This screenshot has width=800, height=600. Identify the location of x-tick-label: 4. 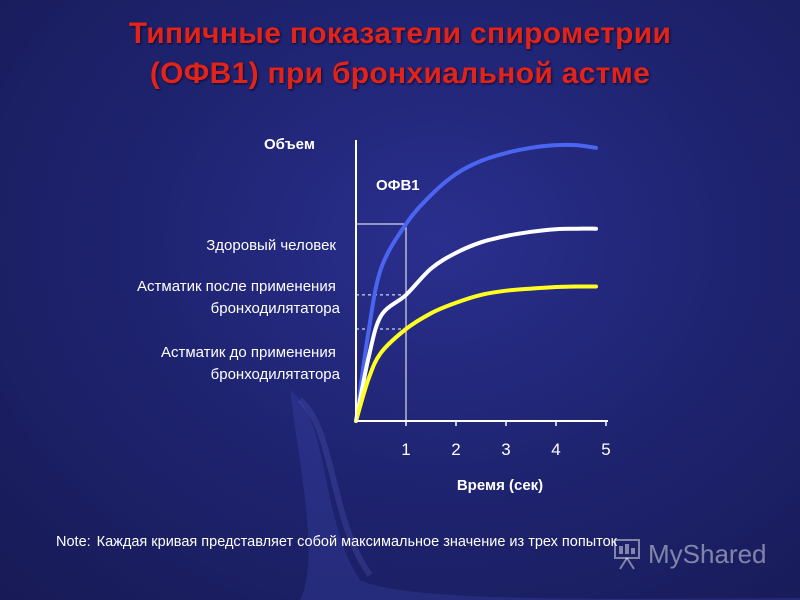
(555, 449).